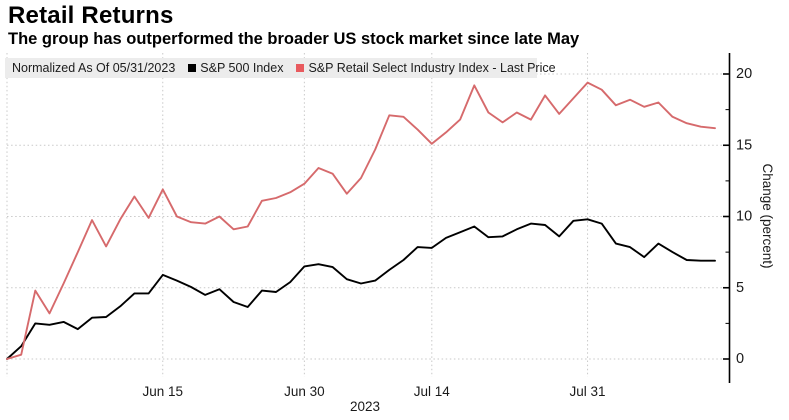 Image resolution: width=789 pixels, height=420 pixels. Describe the element at coordinates (588, 391) in the screenshot. I see `x-tick-label-jul-31: Jul 31` at that location.